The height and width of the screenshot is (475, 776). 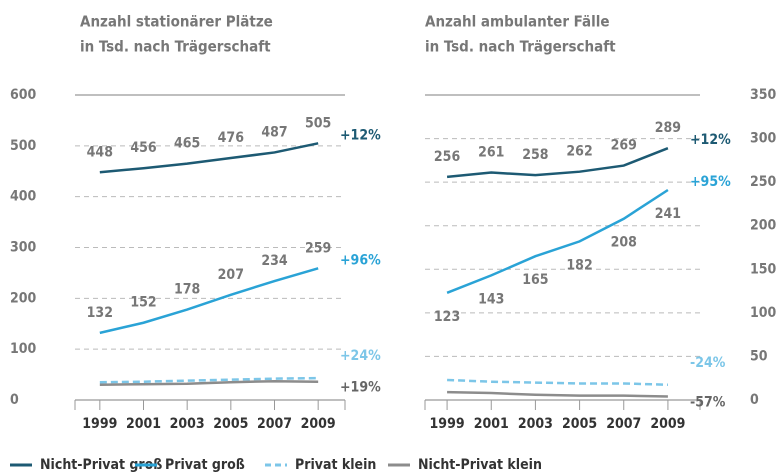 What do you see at coordinates (360, 356) in the screenshot?
I see `annotation: +24%` at bounding box center [360, 356].